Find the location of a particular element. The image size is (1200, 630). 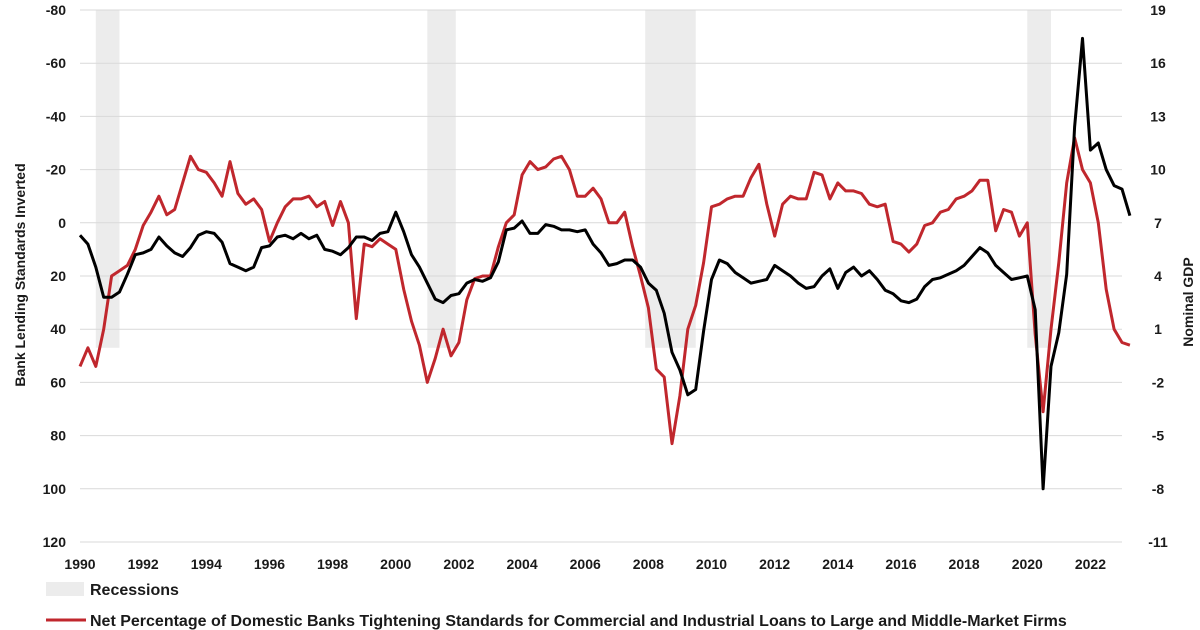

legend-recessions-swatch is located at coordinates (65, 589).